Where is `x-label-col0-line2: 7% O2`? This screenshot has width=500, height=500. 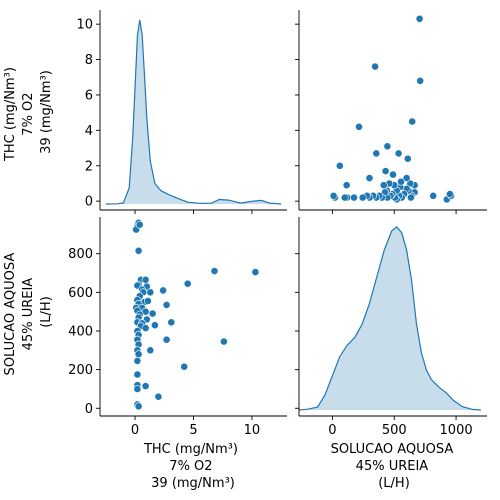 x-label-col0-line2: 7% O2 is located at coordinates (190, 466).